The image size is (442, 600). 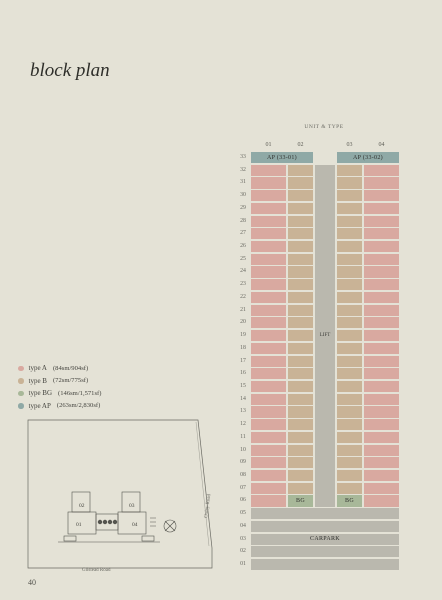 I want to click on floor-label: 21, so click(x=243, y=309).